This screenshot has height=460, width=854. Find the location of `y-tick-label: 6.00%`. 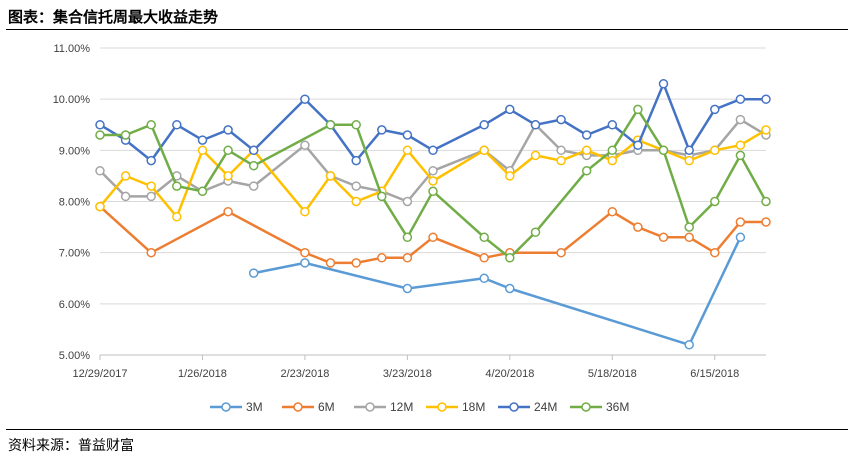

y-tick-label: 6.00% is located at coordinates (74, 305).